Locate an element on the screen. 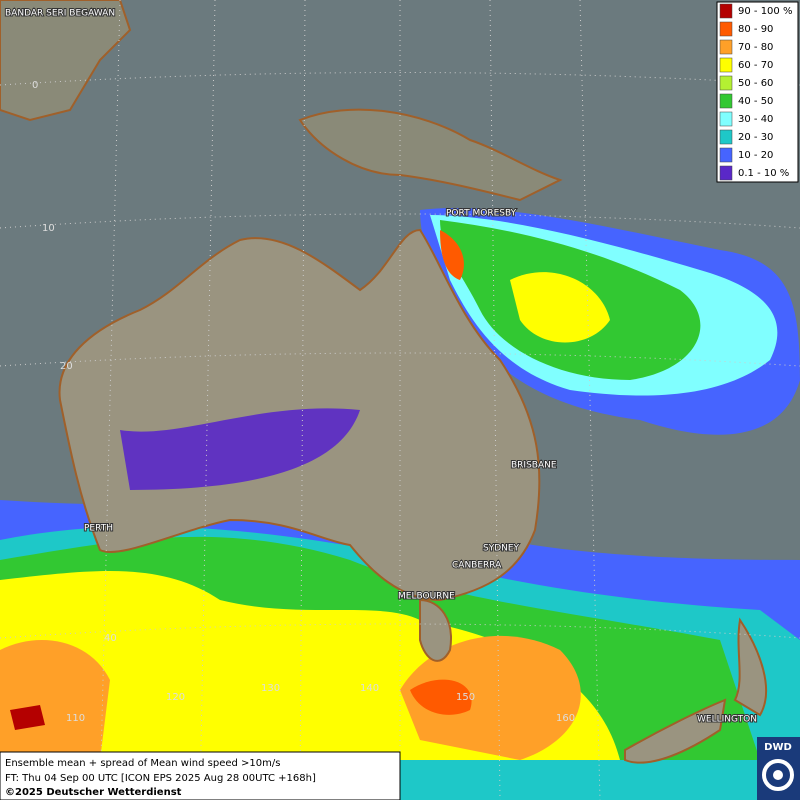 The width and height of the screenshot is (800, 800). city-label: SYDNEY is located at coordinates (501, 549).